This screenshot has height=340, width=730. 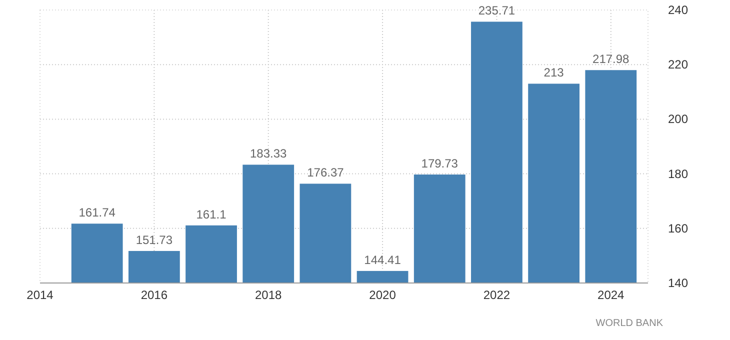 I want to click on x-tick-label: 2014, so click(x=40, y=295).